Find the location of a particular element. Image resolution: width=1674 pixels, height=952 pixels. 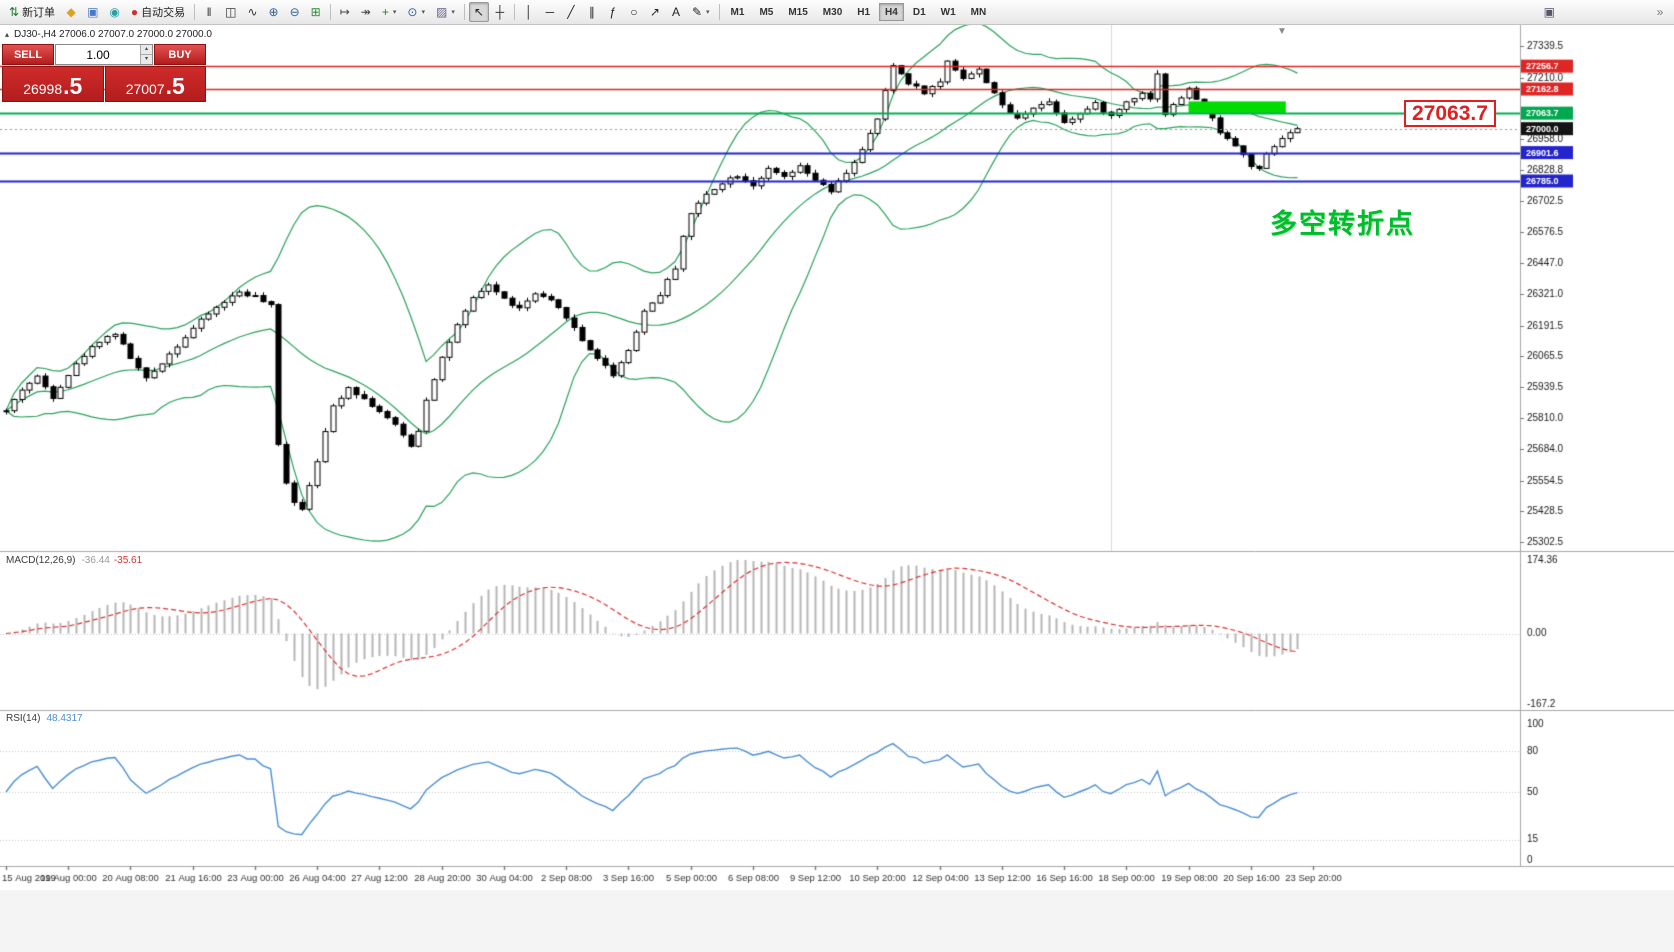

horizontal-line-icon: ─ is located at coordinates (550, 12).